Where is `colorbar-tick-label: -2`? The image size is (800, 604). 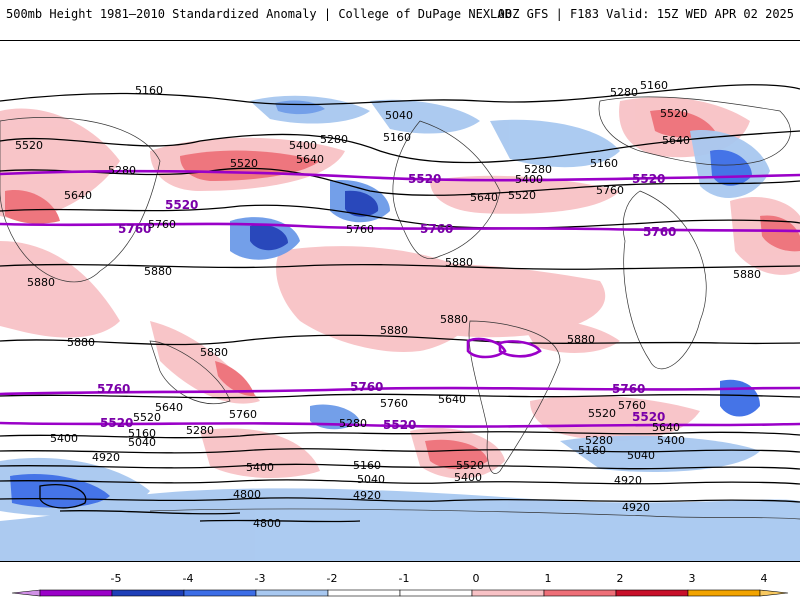
colorbar-tick-label: -2 is located at coordinates (332, 578).